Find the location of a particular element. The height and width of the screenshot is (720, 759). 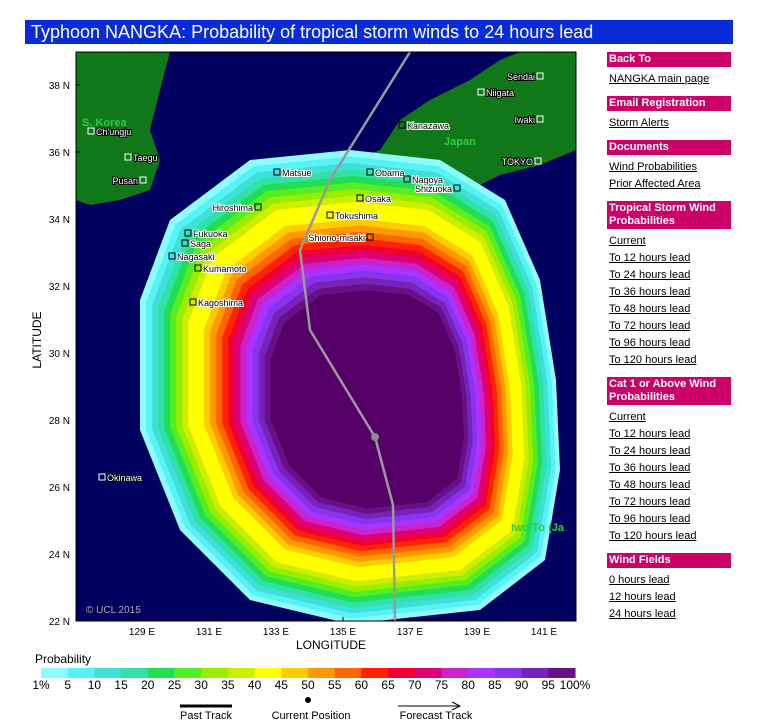

legend-label: 75 is located at coordinates (442, 685).